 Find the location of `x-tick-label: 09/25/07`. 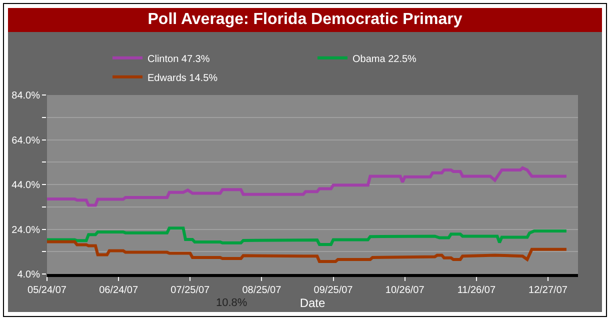

x-tick-label: 09/25/07 is located at coordinates (334, 290).